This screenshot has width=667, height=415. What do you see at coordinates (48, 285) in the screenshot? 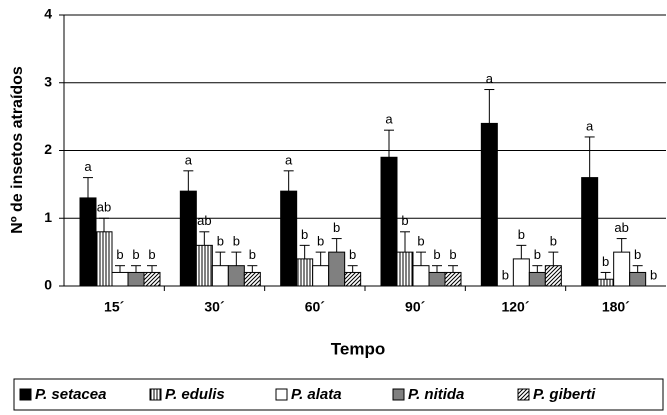
I see `y-tick-label: 0` at bounding box center [48, 285].